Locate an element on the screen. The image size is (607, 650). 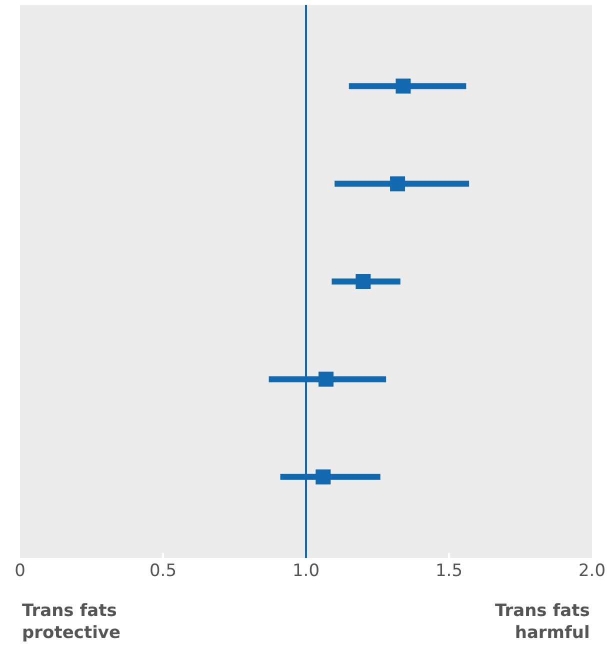
x-tick-label: 2.0 is located at coordinates (592, 571).